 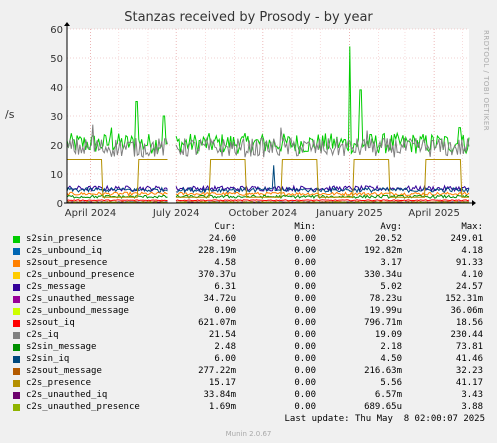 What do you see at coordinates (217, 323) in the screenshot?
I see `legend-cur-value: 621.07m` at bounding box center [217, 323].